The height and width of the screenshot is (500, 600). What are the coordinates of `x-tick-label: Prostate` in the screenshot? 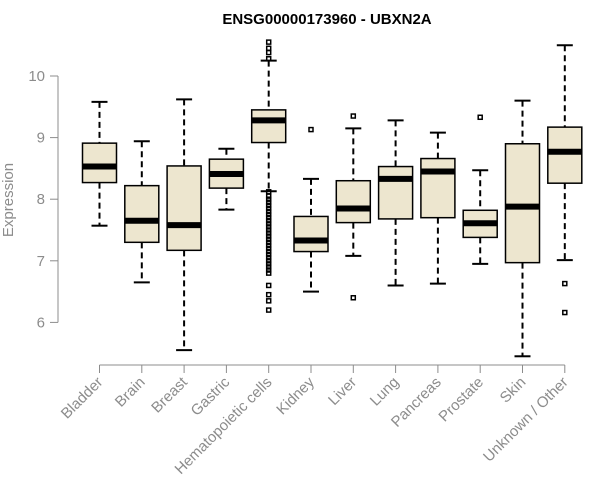 It's located at (461, 400).